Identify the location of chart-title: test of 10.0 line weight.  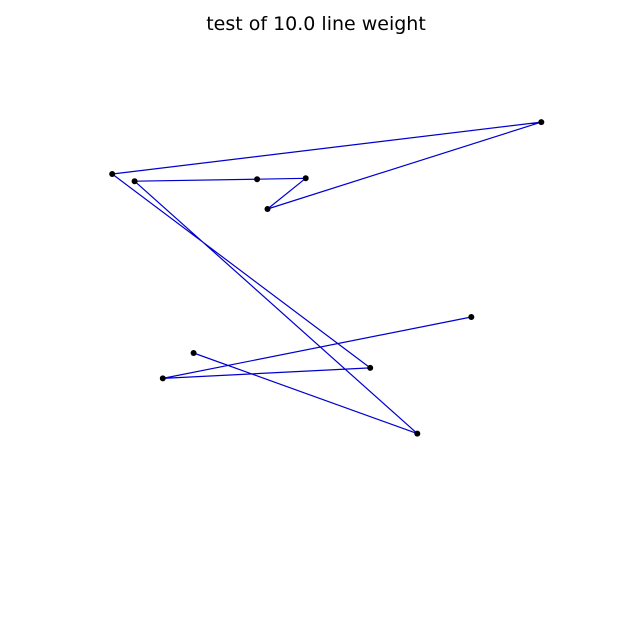
(316, 24).